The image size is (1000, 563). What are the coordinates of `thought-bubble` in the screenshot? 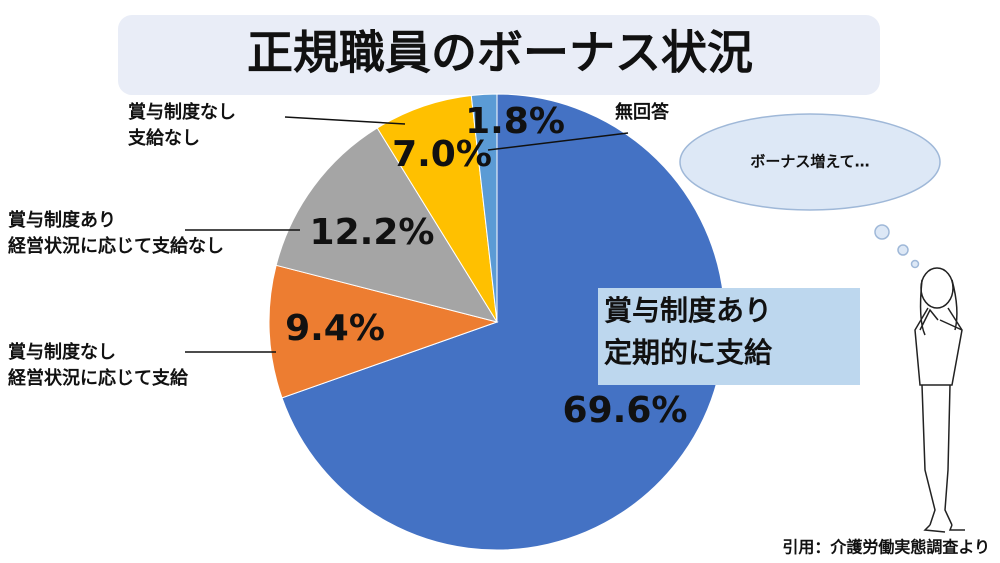 It's located at (810, 191).